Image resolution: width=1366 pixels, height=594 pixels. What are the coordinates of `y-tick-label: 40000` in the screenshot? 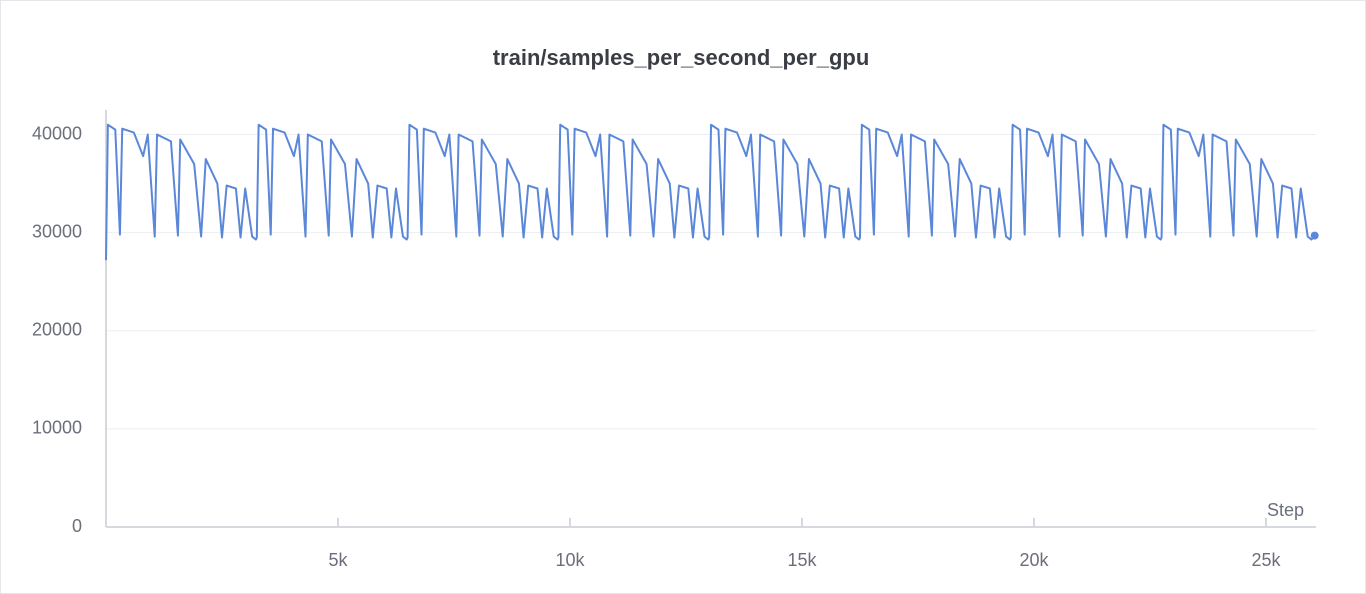 It's located at (57, 133).